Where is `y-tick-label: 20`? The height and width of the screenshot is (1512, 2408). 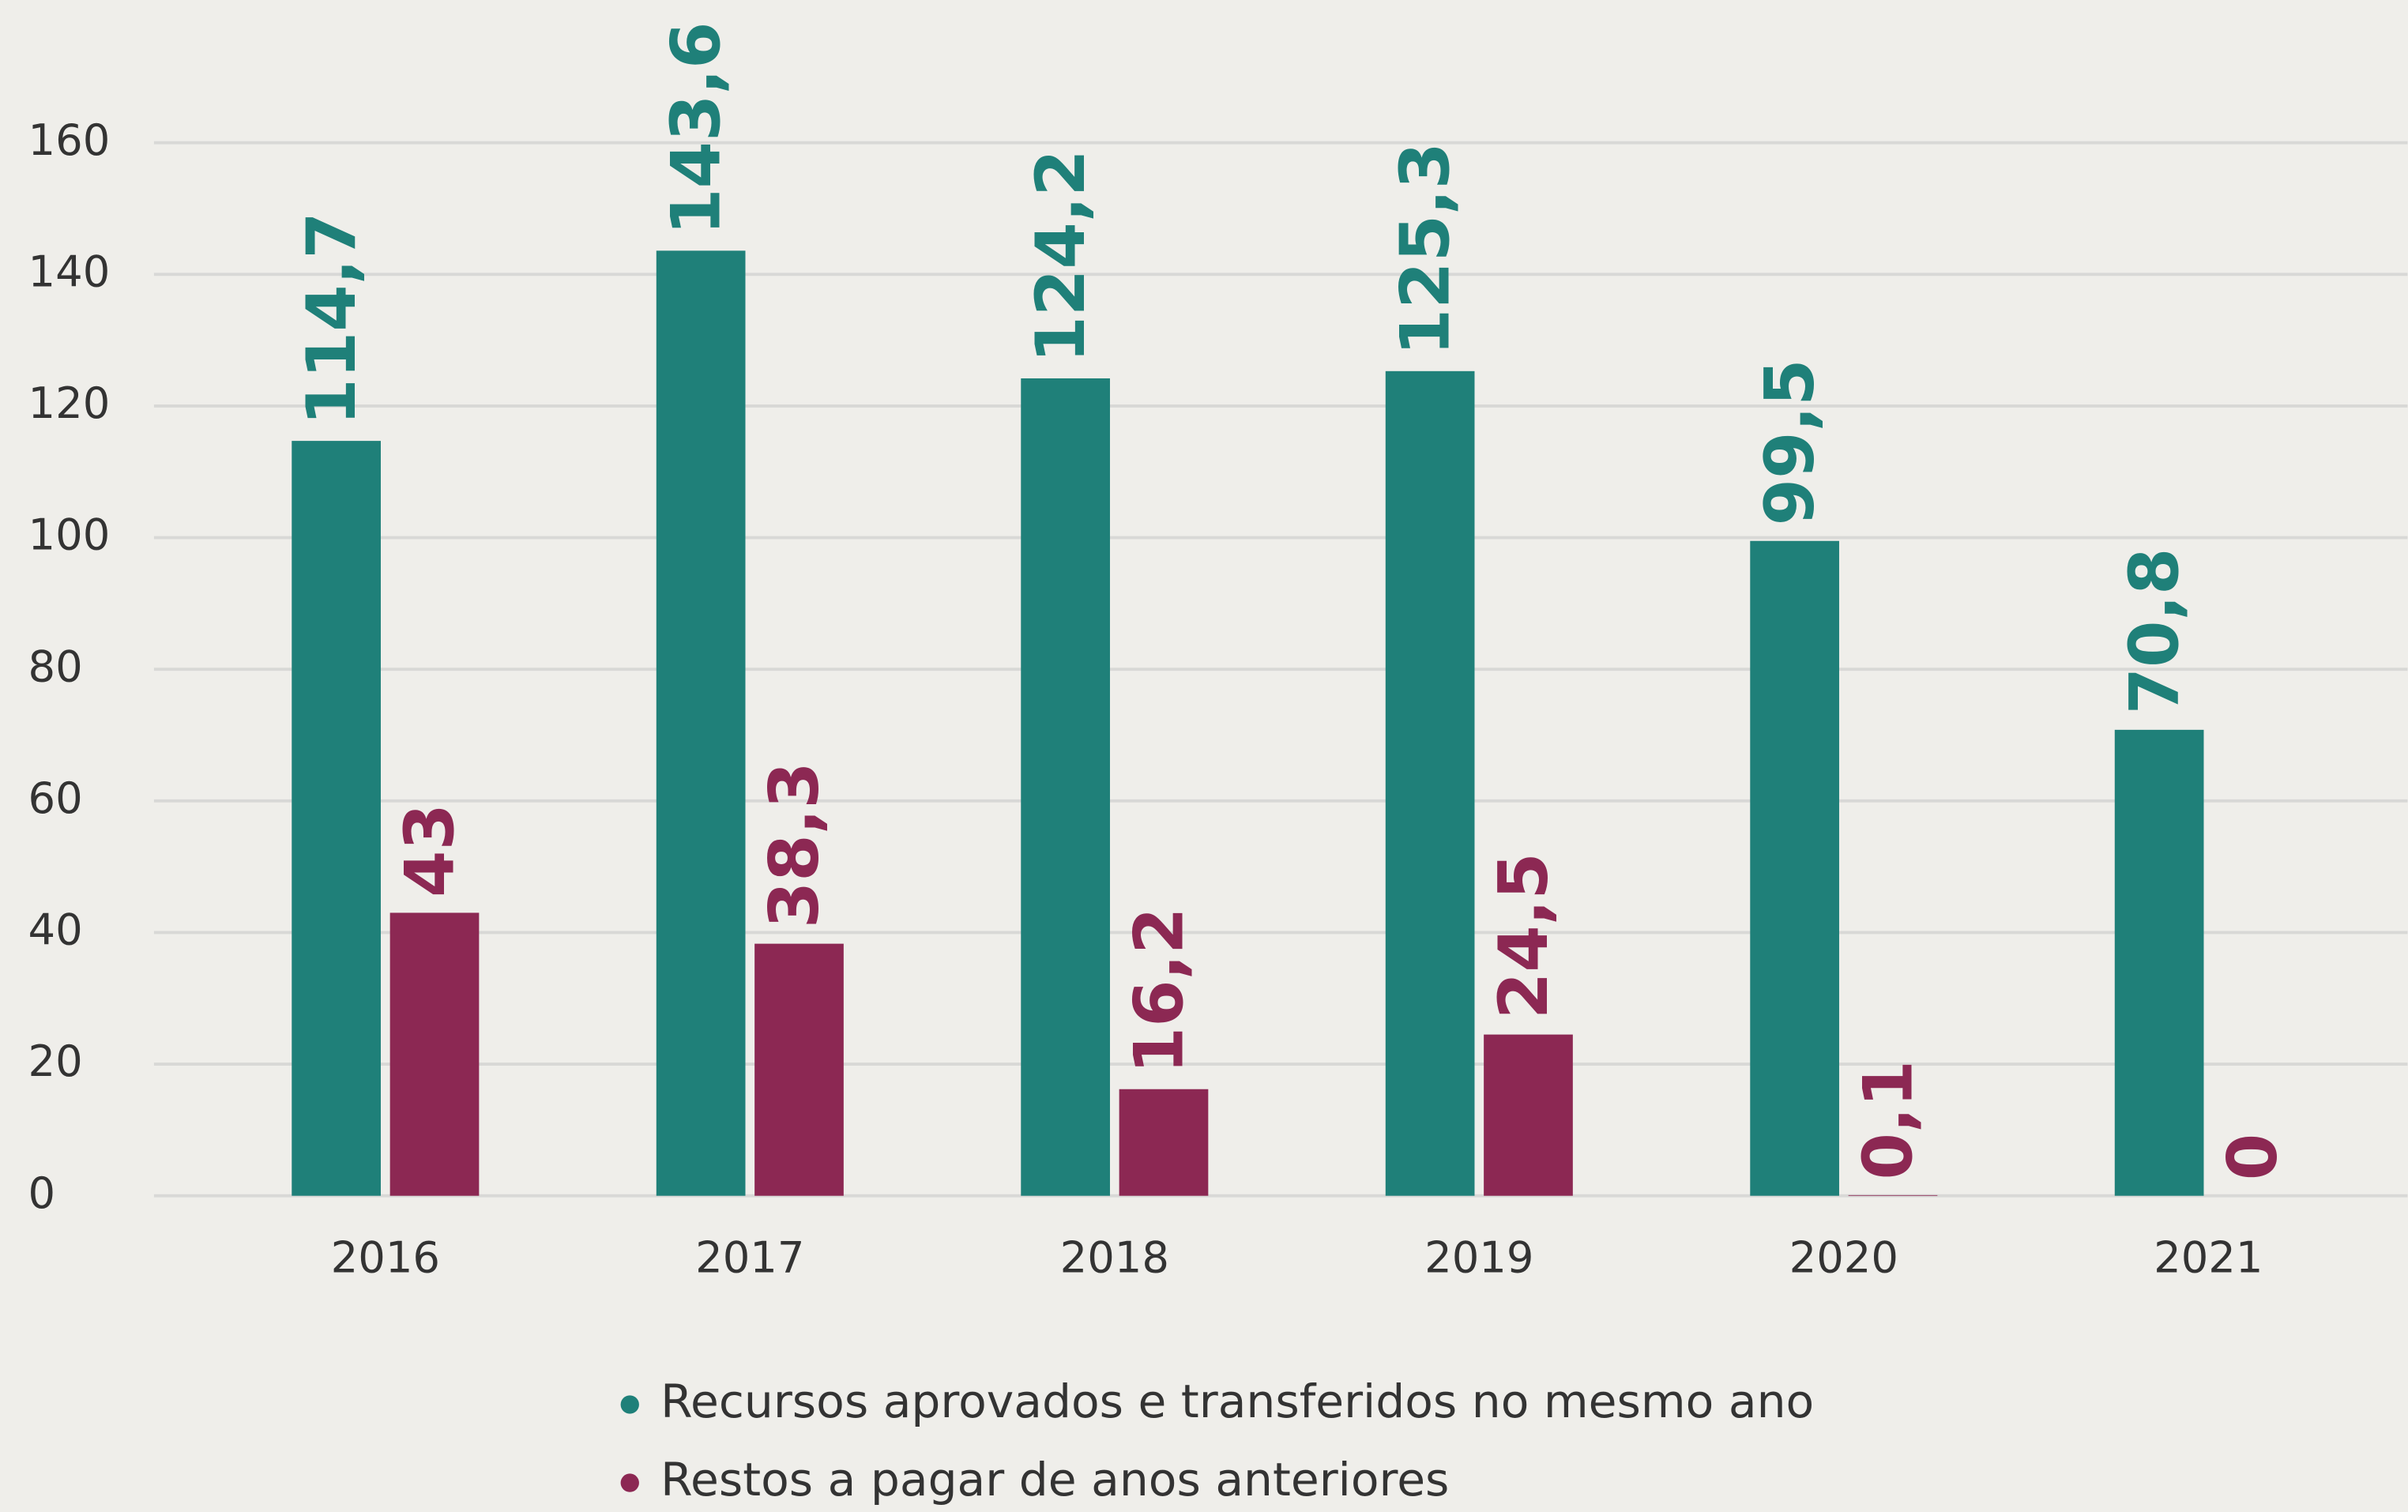 y-tick-label: 20 is located at coordinates (55, 1061).